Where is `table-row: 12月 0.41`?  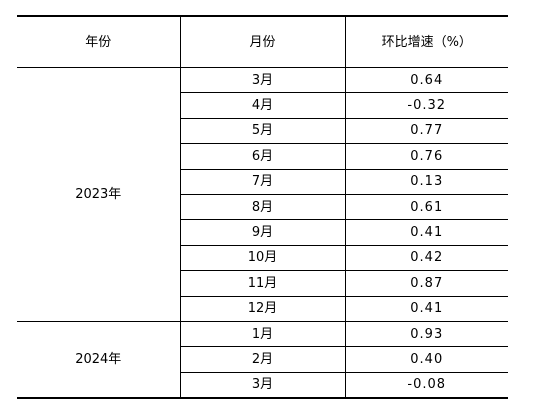 table-row: 12月 0.41 is located at coordinates (262, 308).